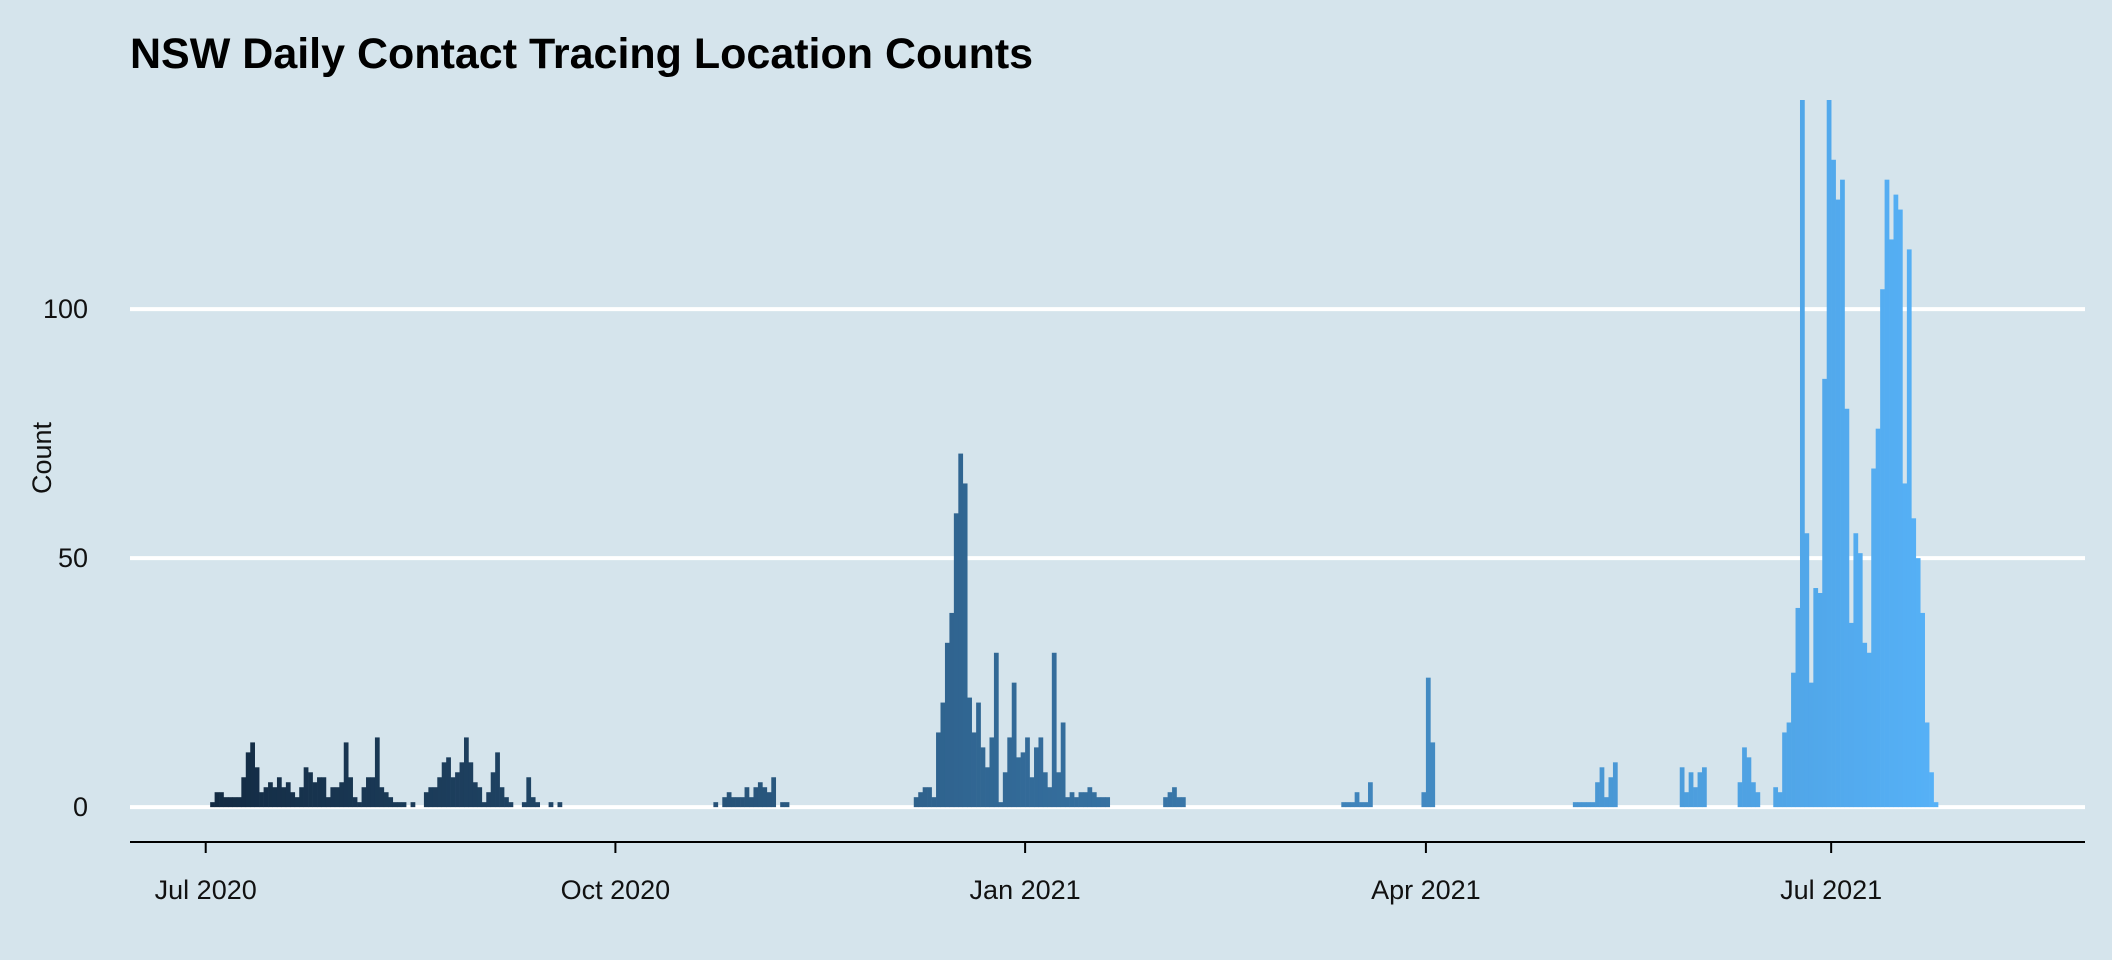 The width and height of the screenshot is (2112, 960). What do you see at coordinates (1831, 890) in the screenshot?
I see `x-tick-label: Jul 2021` at bounding box center [1831, 890].